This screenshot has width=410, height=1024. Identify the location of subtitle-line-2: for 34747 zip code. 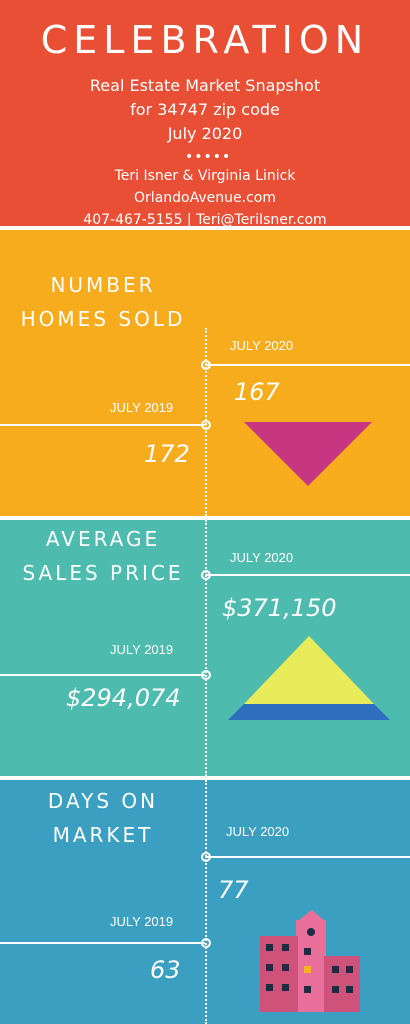
(205, 109).